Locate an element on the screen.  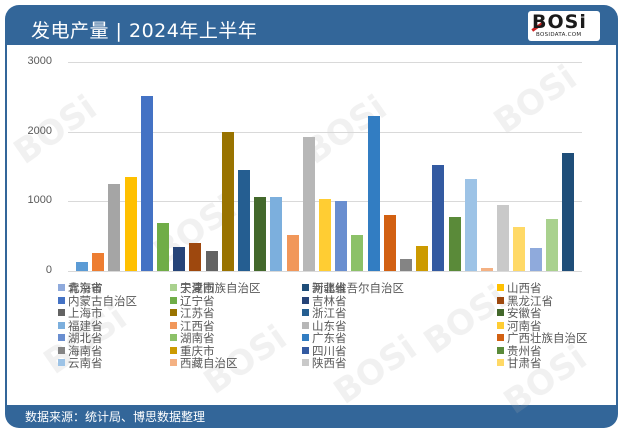
legend-label: 福建省 is located at coordinates (85, 325).